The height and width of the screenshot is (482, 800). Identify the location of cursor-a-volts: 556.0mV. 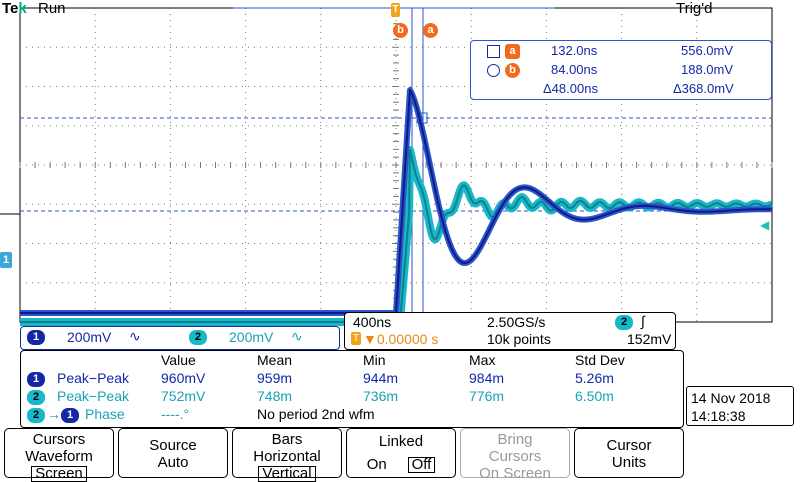
(707, 50).